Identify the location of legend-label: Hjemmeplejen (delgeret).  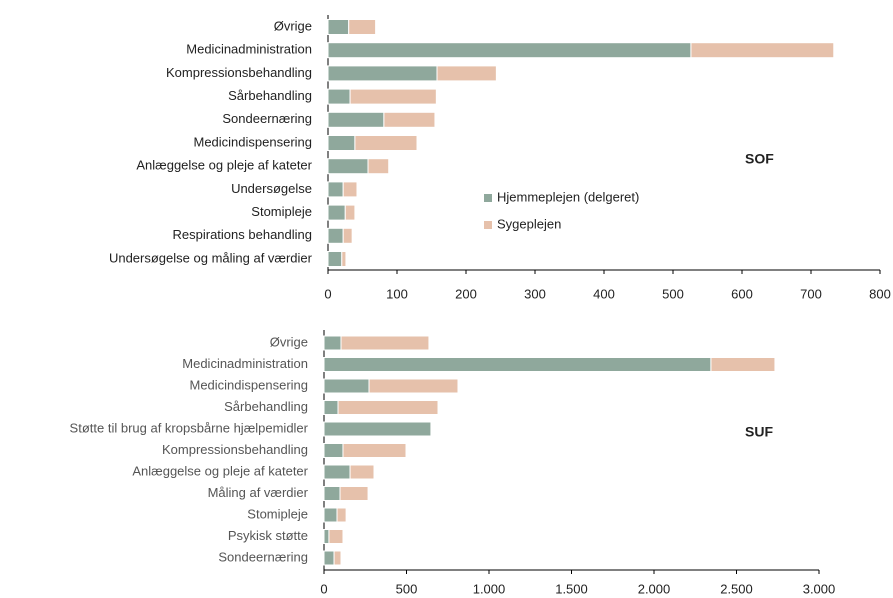
(568, 196).